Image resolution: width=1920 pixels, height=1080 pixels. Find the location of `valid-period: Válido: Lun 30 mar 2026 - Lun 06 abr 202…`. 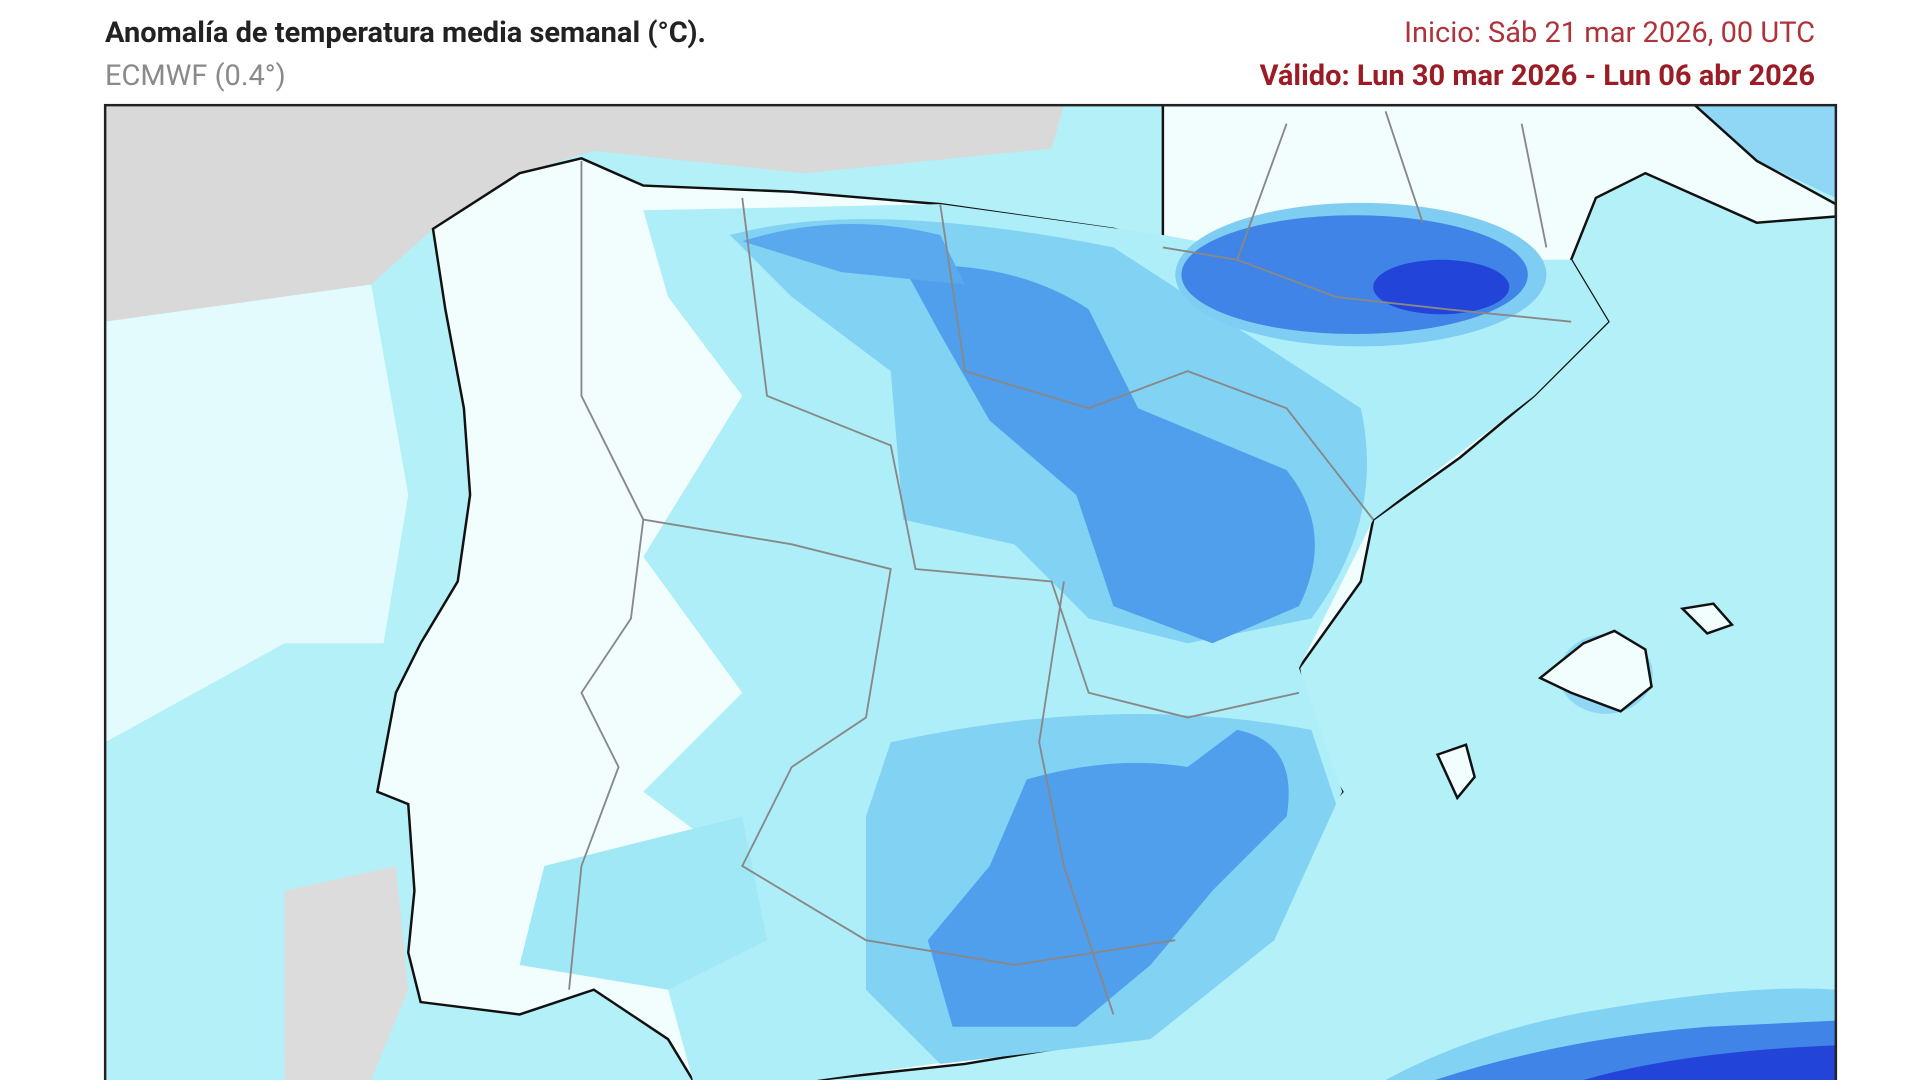

valid-period: Válido: Lun 30 mar 2026 - Lun 06 abr 202… is located at coordinates (1537, 76).